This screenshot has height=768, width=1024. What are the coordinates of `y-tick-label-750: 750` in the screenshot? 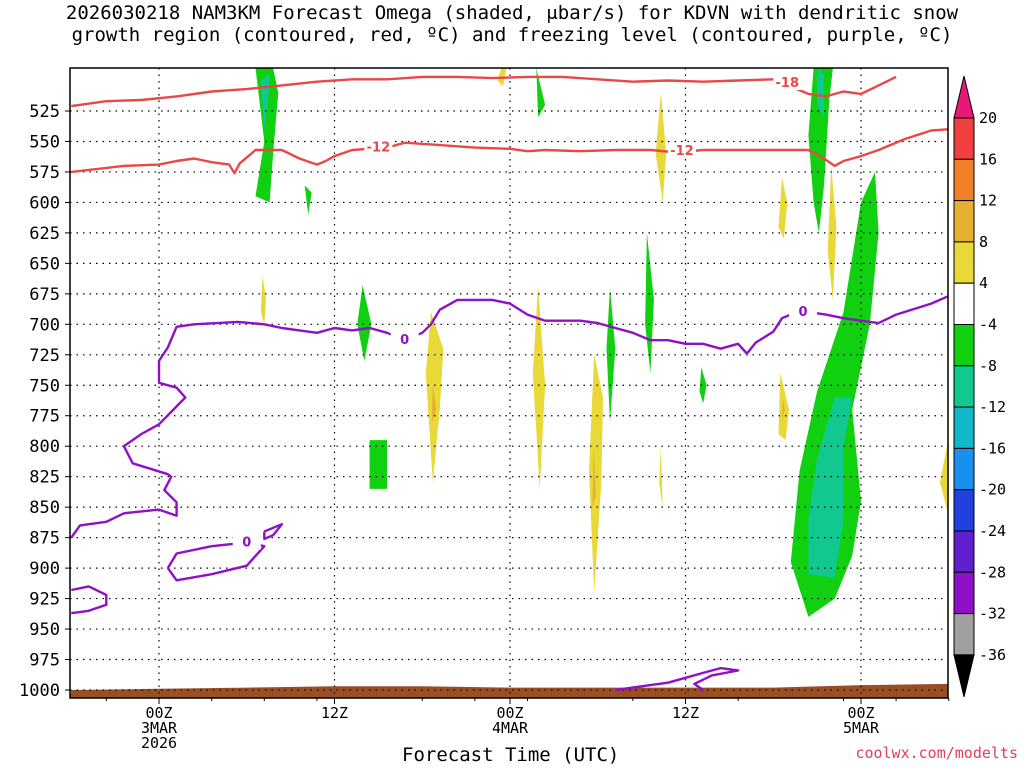 It's located at (44, 386).